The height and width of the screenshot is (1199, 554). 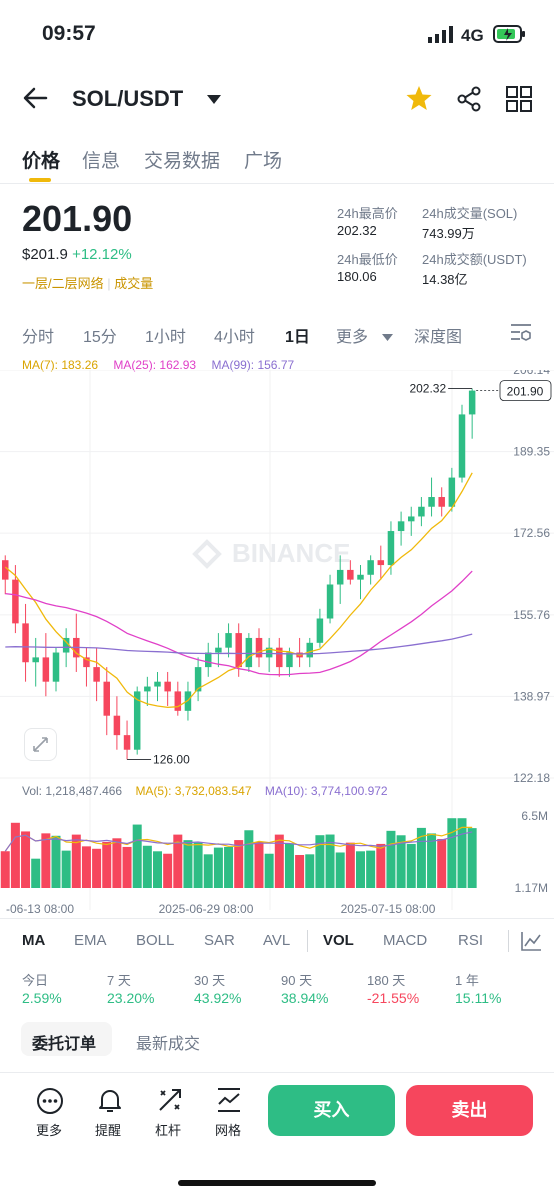 I want to click on ma25-value: MA(25): 162.93, so click(x=155, y=365).